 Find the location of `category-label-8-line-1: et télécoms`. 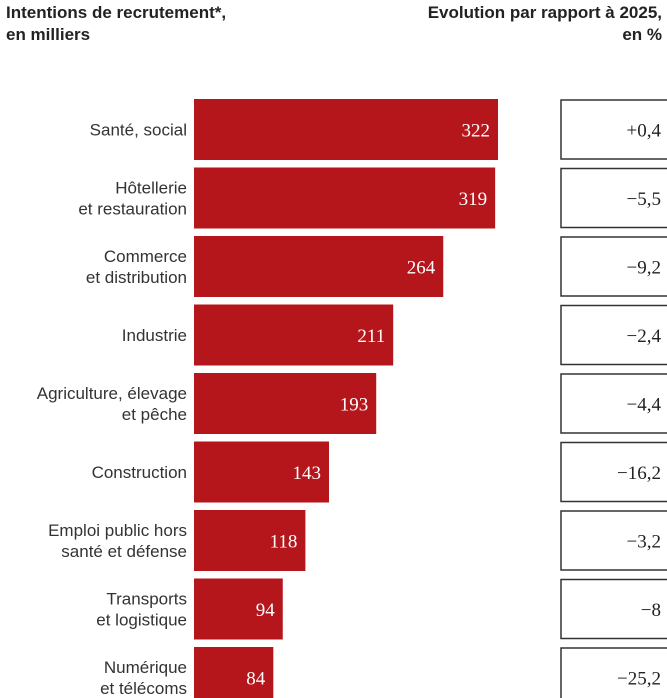

category-label-8-line-1: et télécoms is located at coordinates (143, 688).